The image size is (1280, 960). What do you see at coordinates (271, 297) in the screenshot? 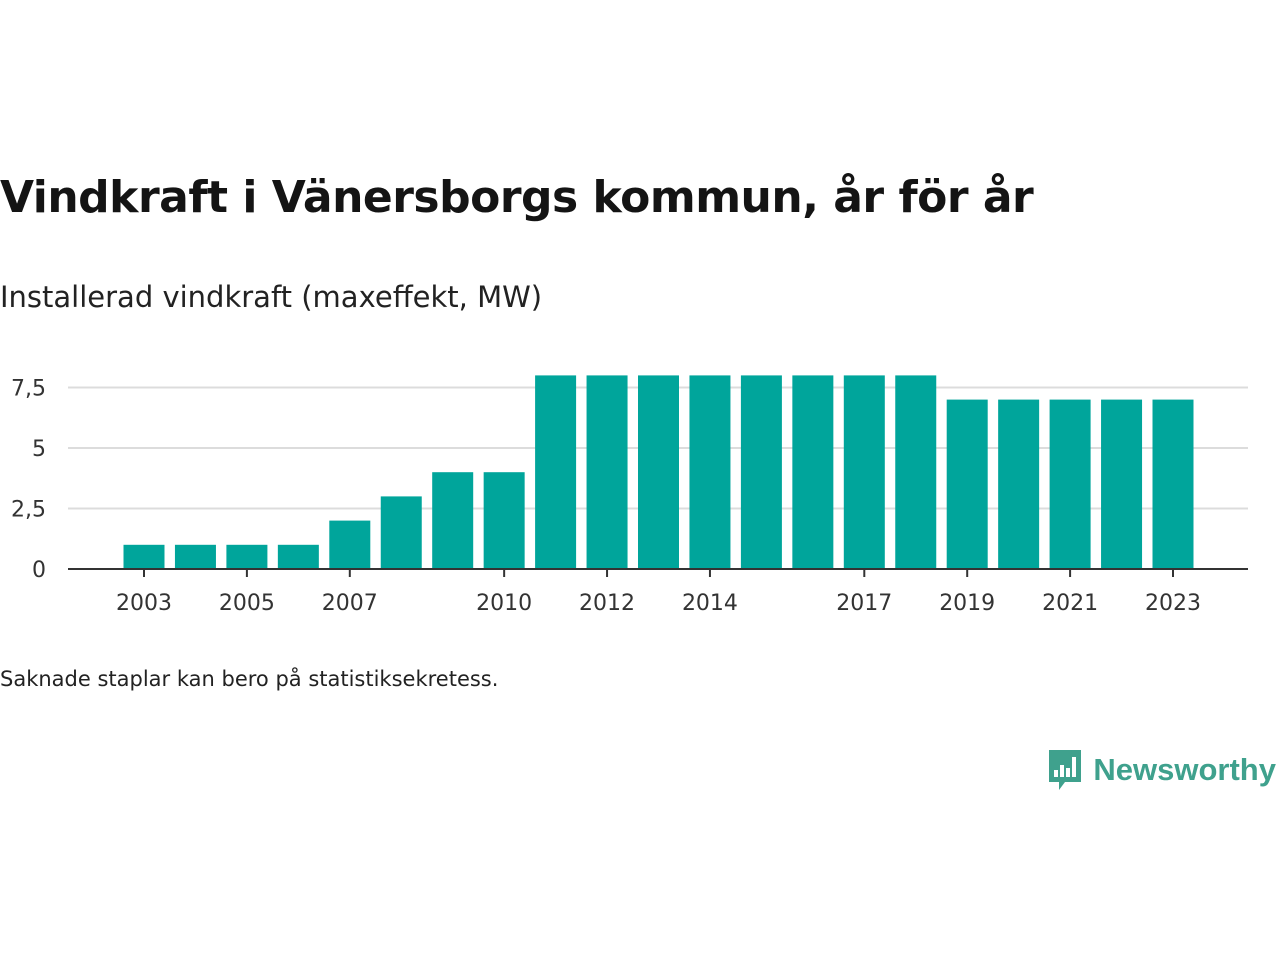
I see `chart-subtitle: Installerad vindkraft (maxeffekt, MW)` at bounding box center [271, 297].